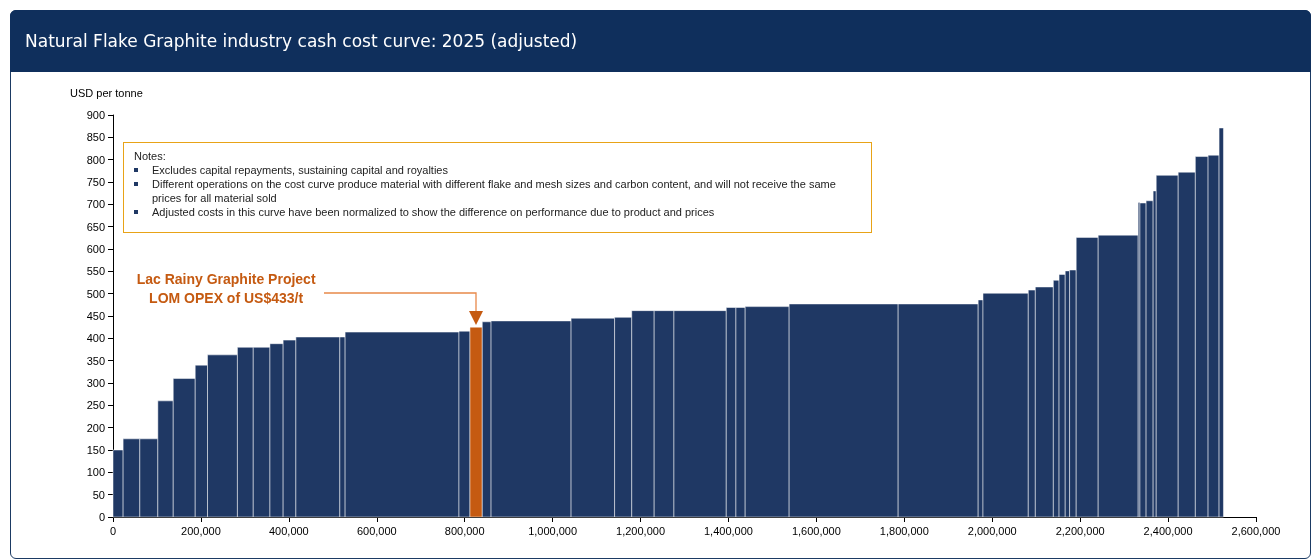  I want to click on y-tick-label: 150, so click(95, 450).